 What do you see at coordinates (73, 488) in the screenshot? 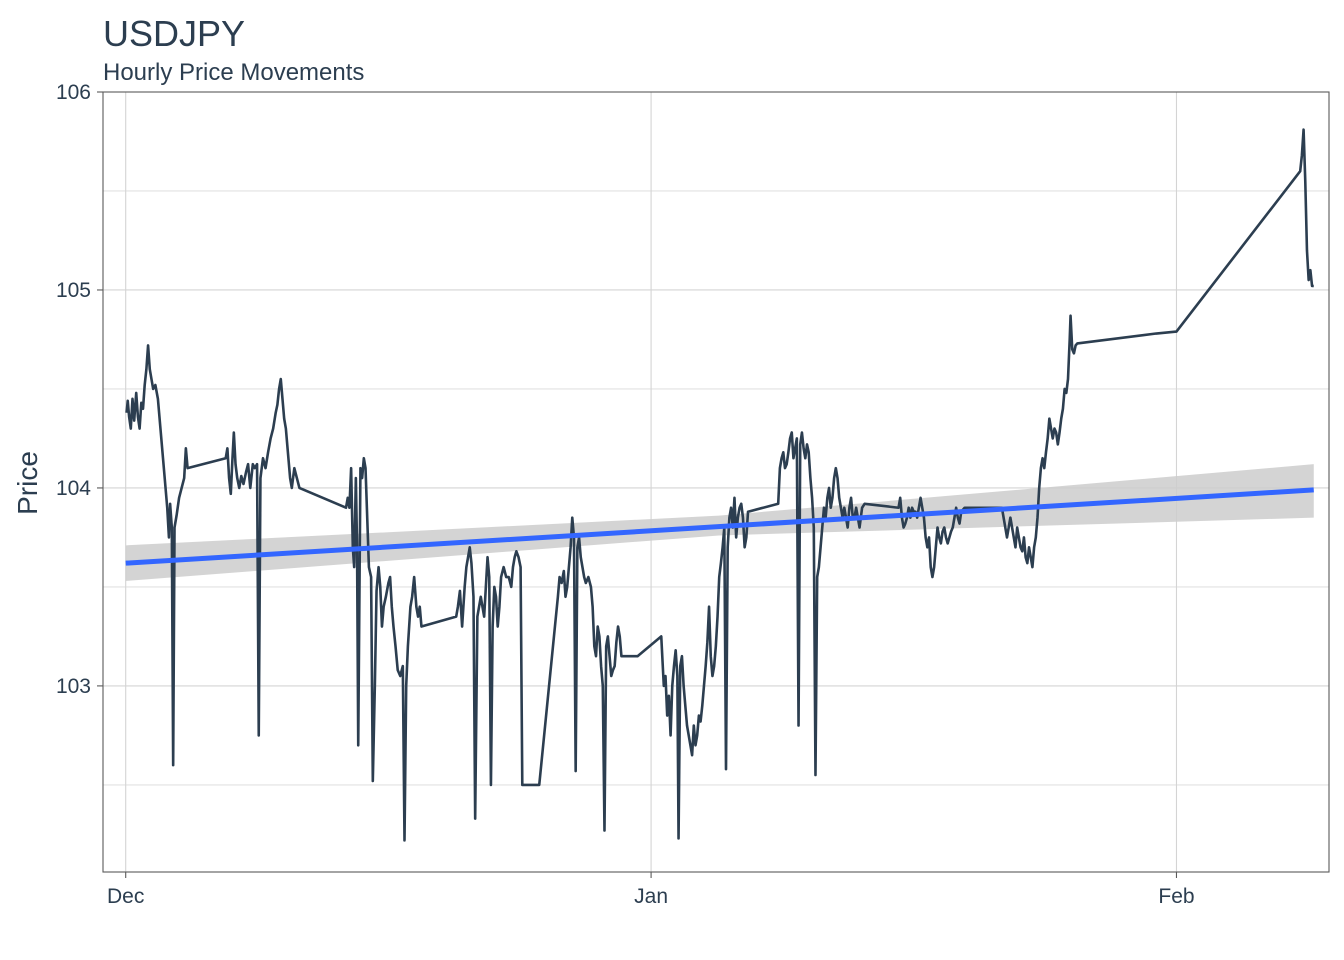
I see `y-tick-label: 104` at bounding box center [73, 488].